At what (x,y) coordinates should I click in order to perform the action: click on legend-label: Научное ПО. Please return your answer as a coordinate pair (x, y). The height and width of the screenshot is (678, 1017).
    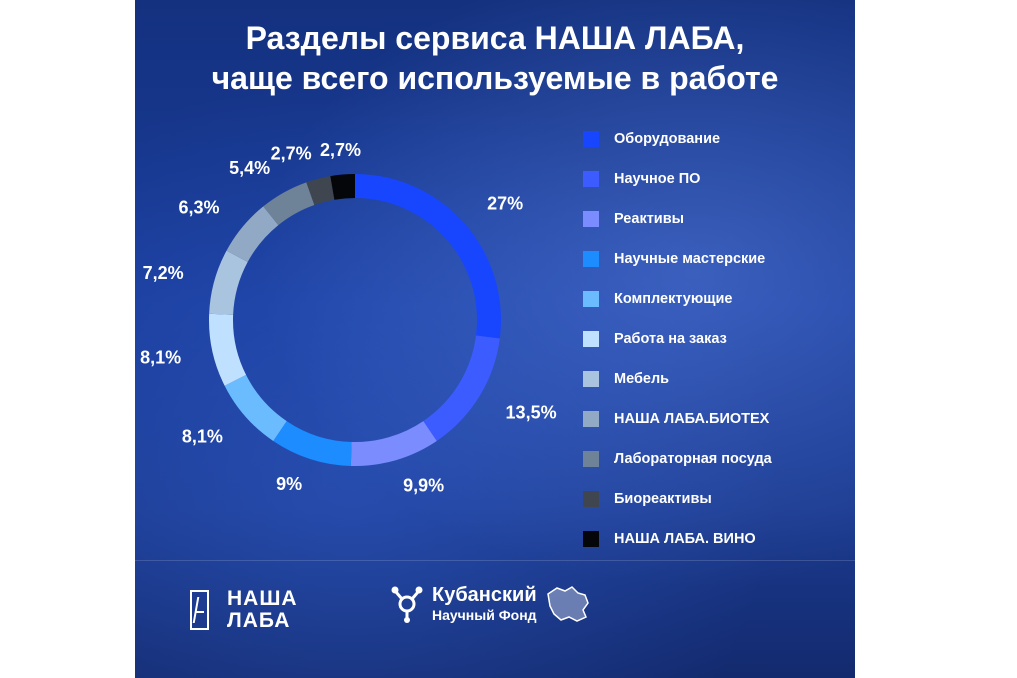
    Looking at the image, I should click on (657, 179).